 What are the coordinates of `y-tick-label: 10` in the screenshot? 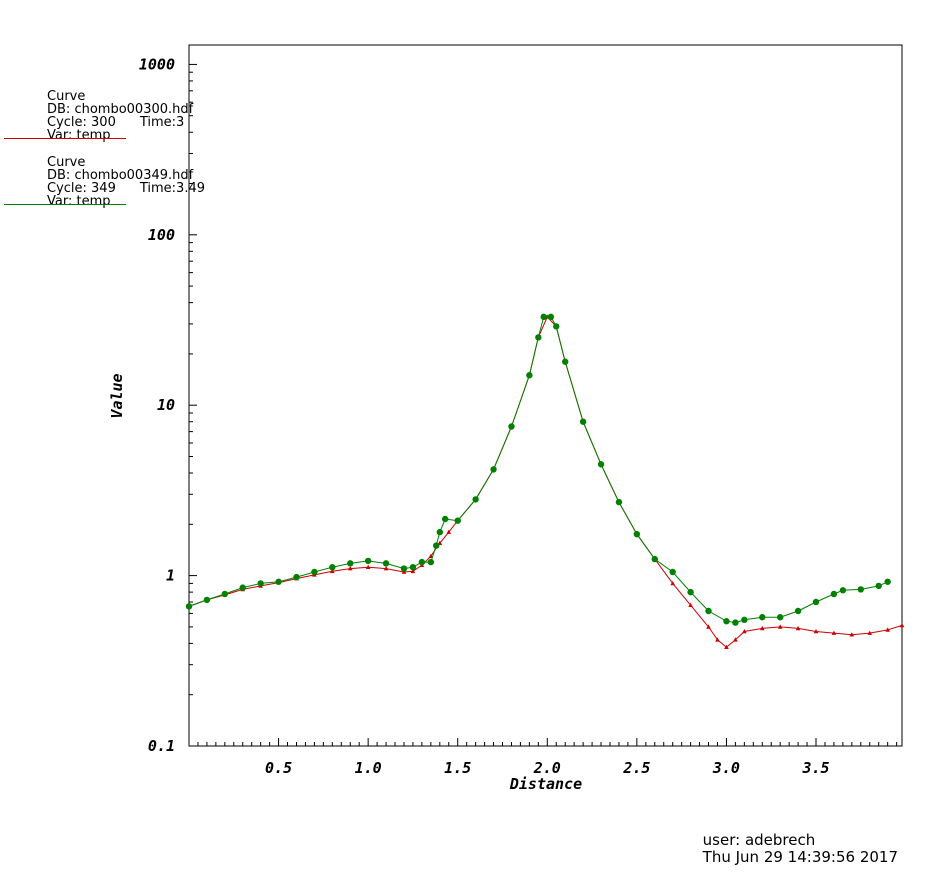 It's located at (166, 405).